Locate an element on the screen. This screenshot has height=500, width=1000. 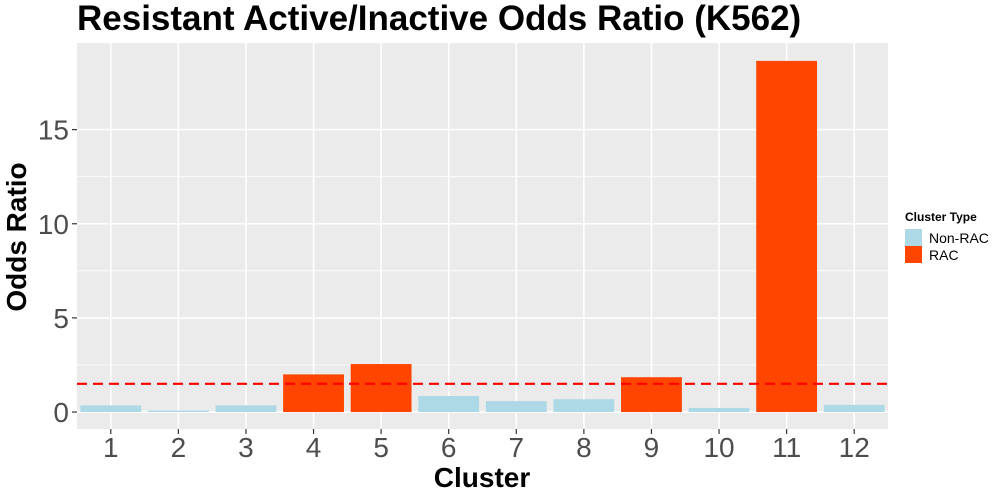
x-tick-label: 2 is located at coordinates (179, 447).